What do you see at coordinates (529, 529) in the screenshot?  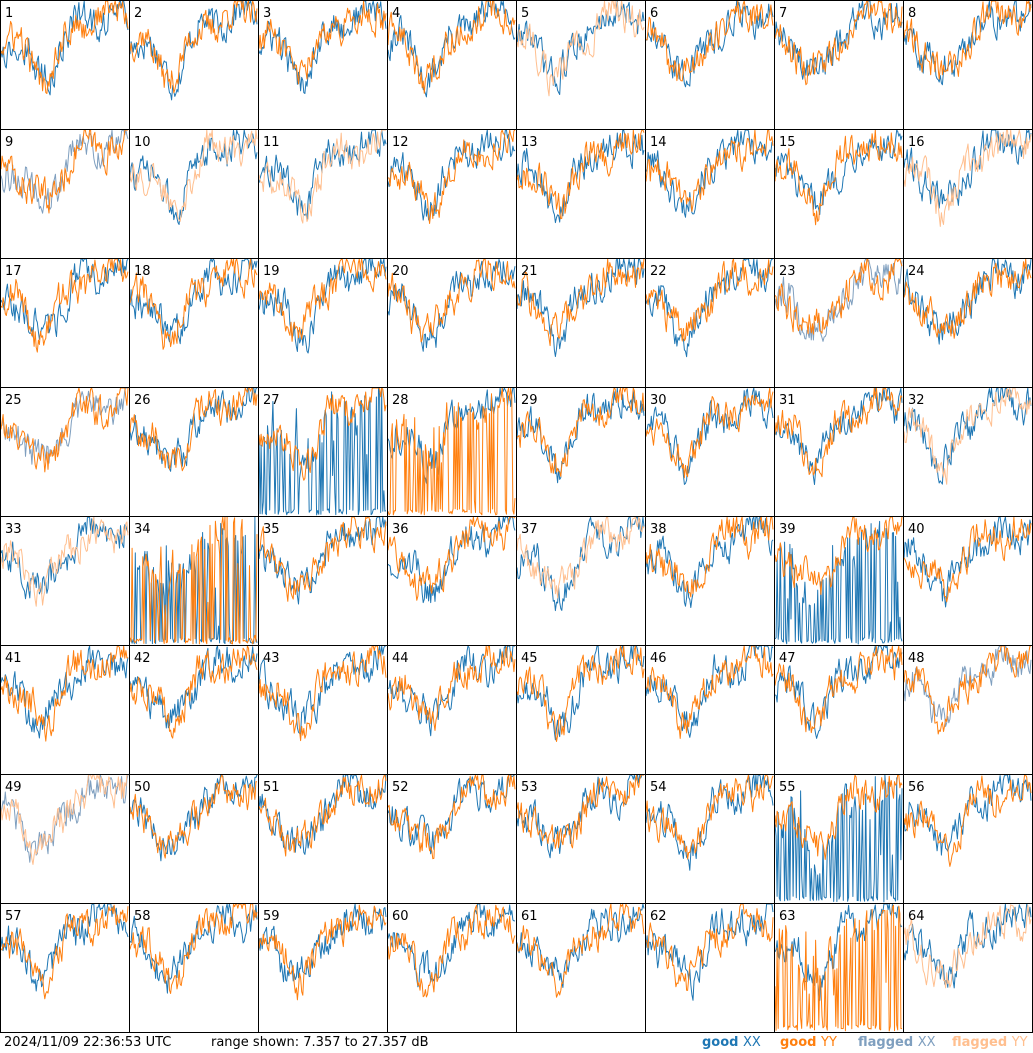 I see `panel-label: 37` at bounding box center [529, 529].